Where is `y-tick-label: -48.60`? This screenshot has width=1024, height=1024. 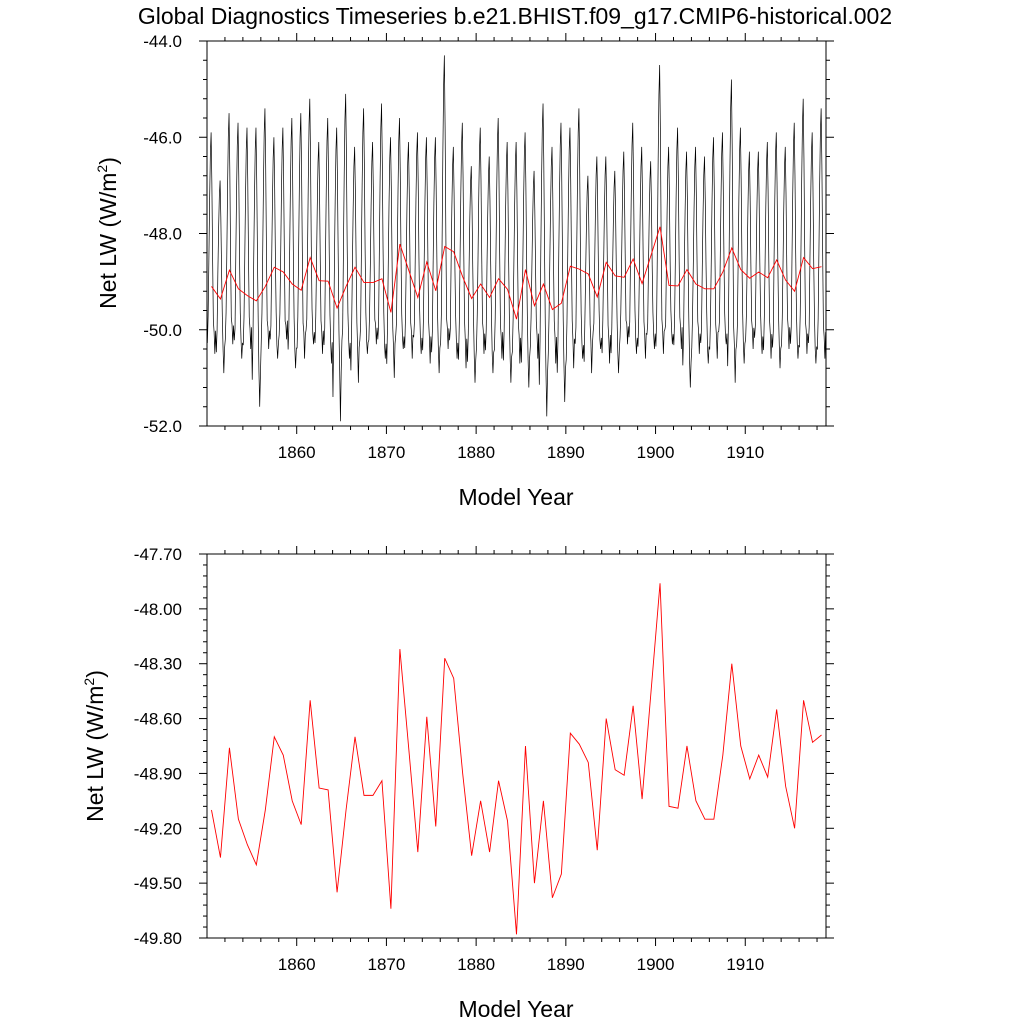
y-tick-label: -48.60 is located at coordinates (158, 719).